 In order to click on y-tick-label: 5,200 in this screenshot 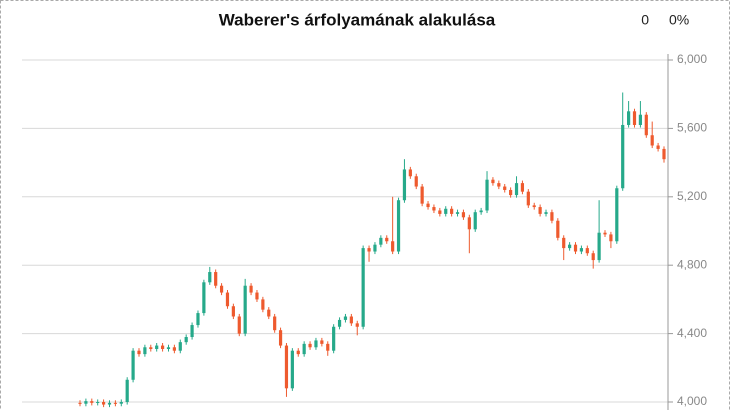, I will do `click(692, 196)`.